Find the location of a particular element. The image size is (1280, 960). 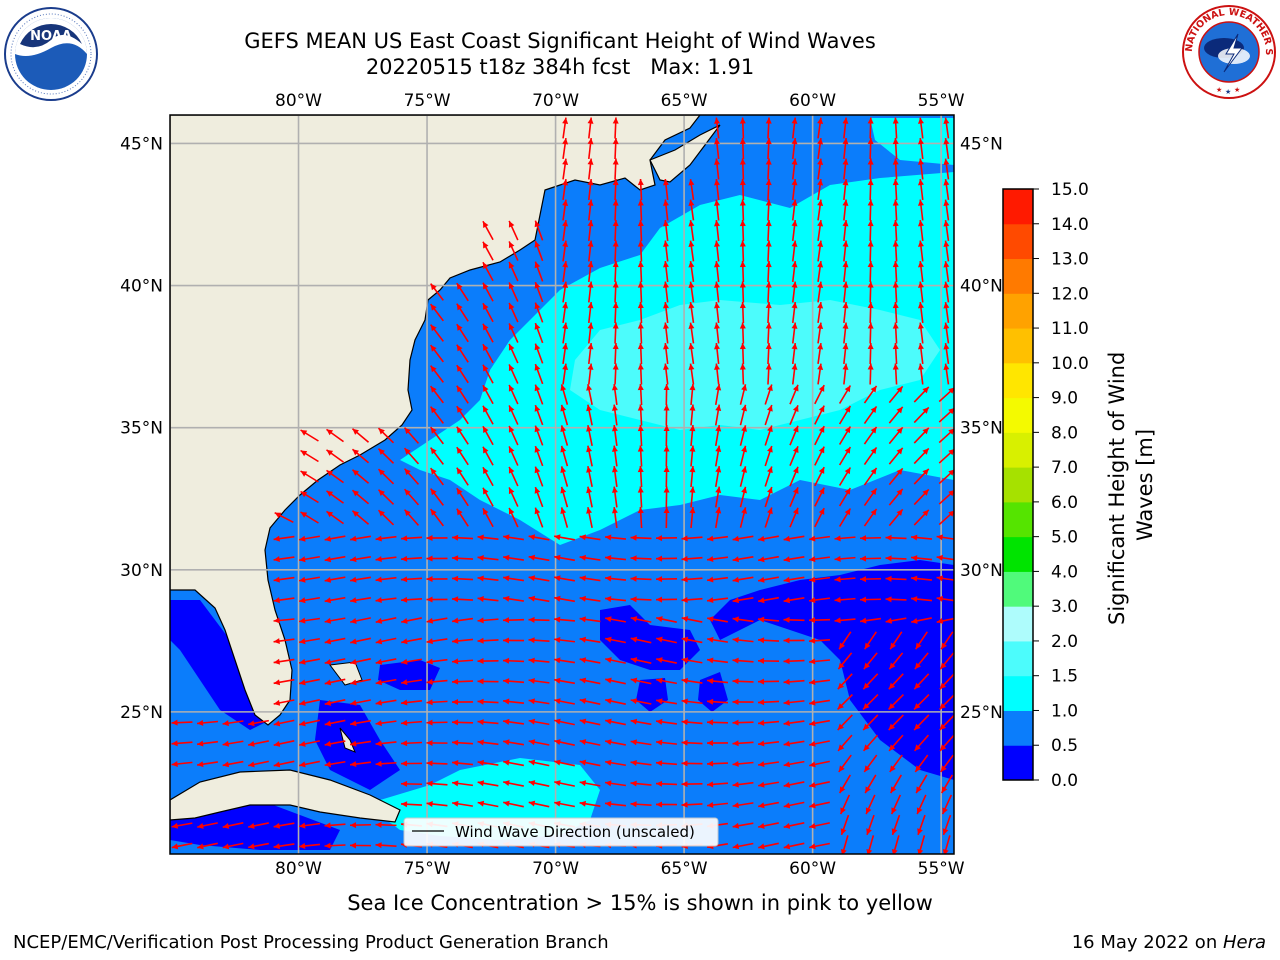

svg-text: NOAA is located at coordinates (51, 36).